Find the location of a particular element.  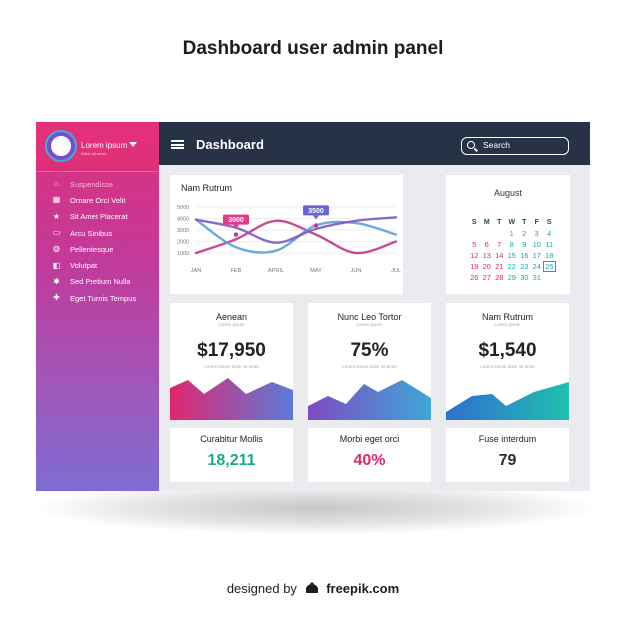

topbar-title: Dashboard is located at coordinates (230, 144).